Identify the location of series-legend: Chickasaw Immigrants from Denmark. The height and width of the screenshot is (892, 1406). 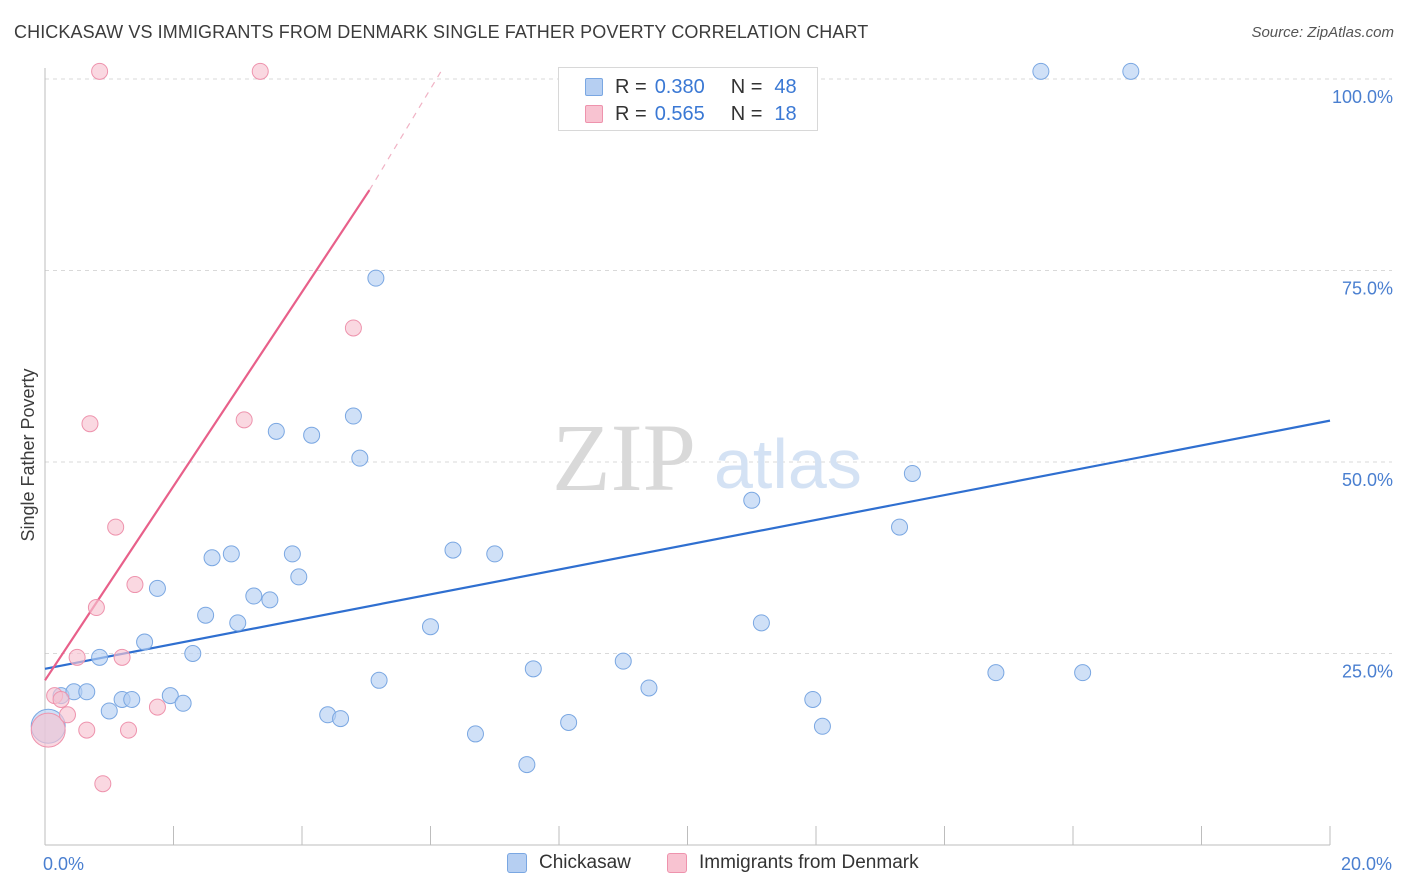
(703, 864).